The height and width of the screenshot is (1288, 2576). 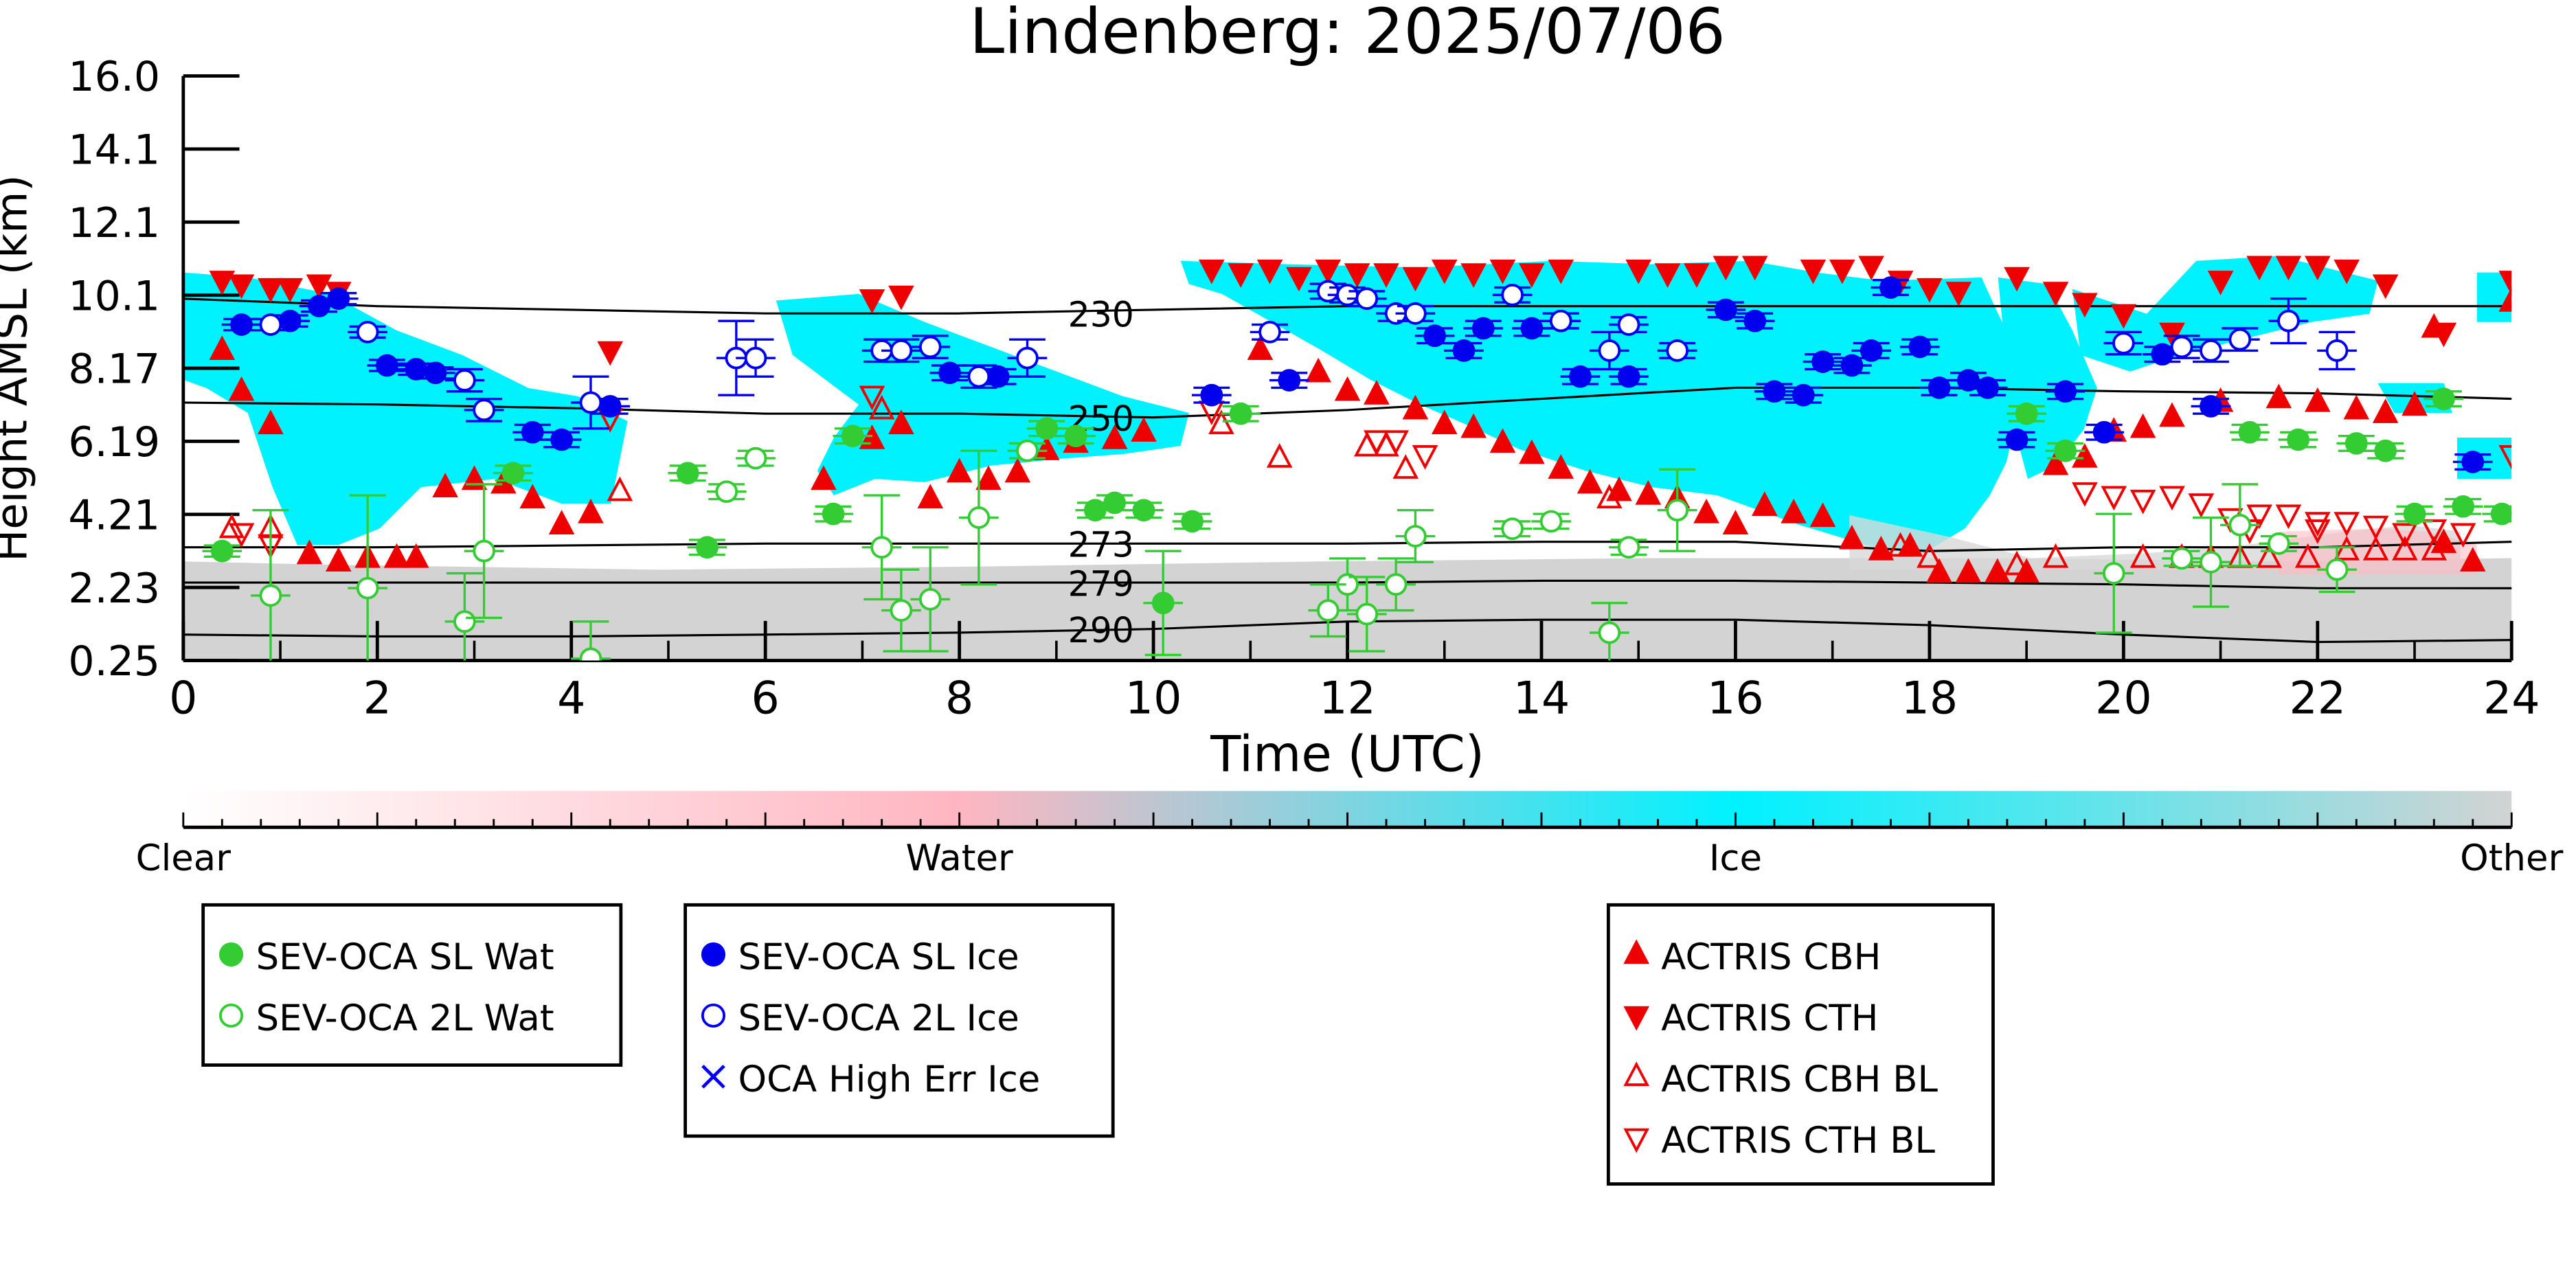 I want to click on legend-marker-sl_ice, so click(x=713, y=954).